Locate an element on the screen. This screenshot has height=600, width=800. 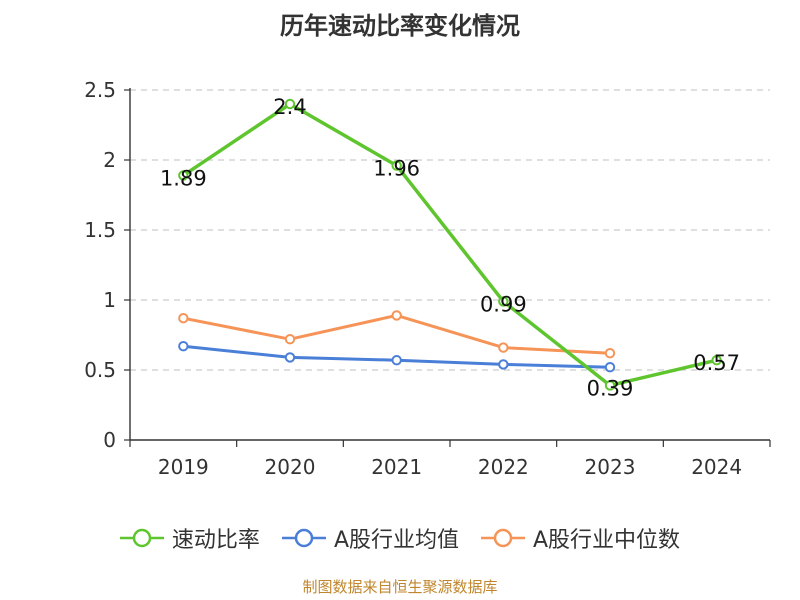
x-tick-label: 2020 is located at coordinates (290, 467).